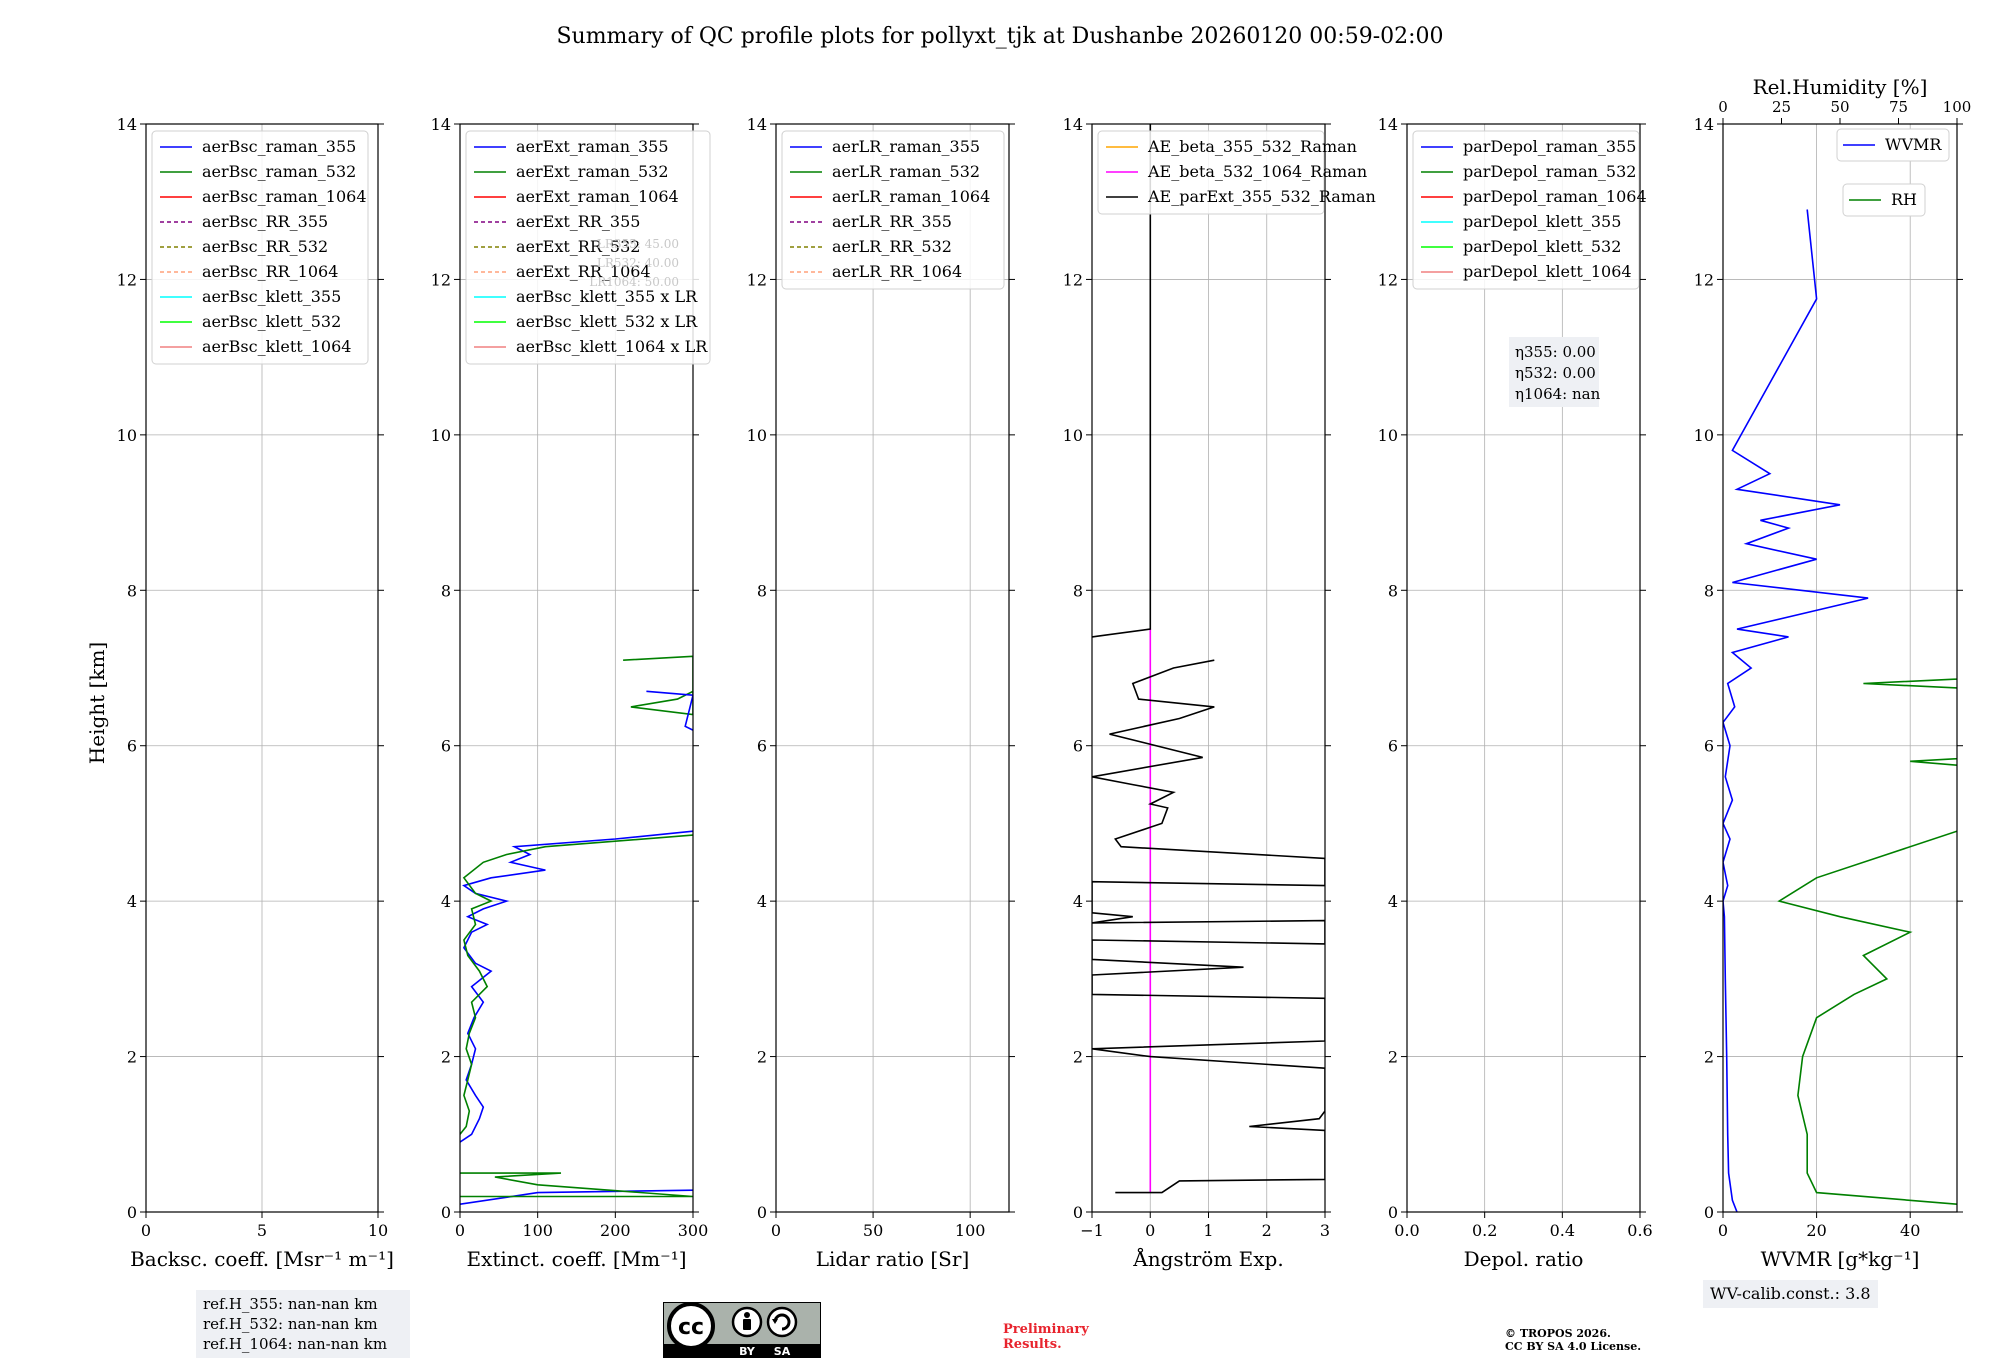  I want to click on share-alike-icon, so click(782, 1322).